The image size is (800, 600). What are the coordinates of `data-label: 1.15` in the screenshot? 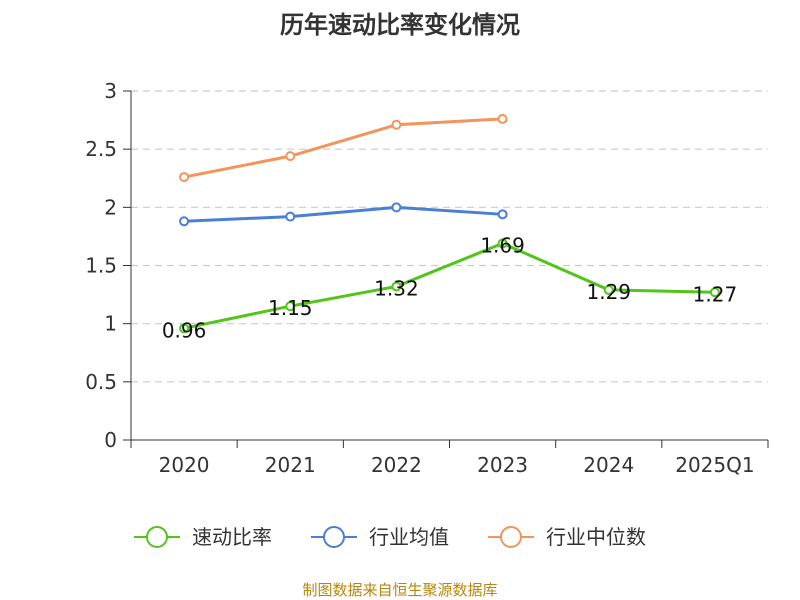 It's located at (290, 308).